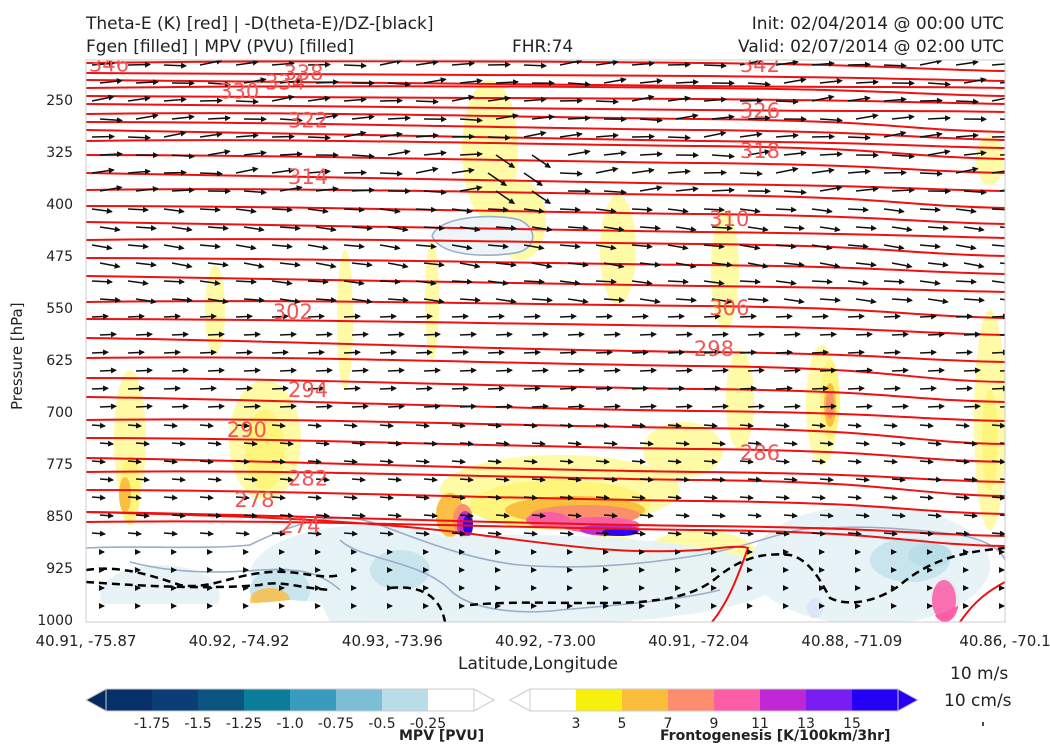  Describe the element at coordinates (979, 674) in the screenshot. I see `wind-key-label-ms: 10 m/s` at that location.